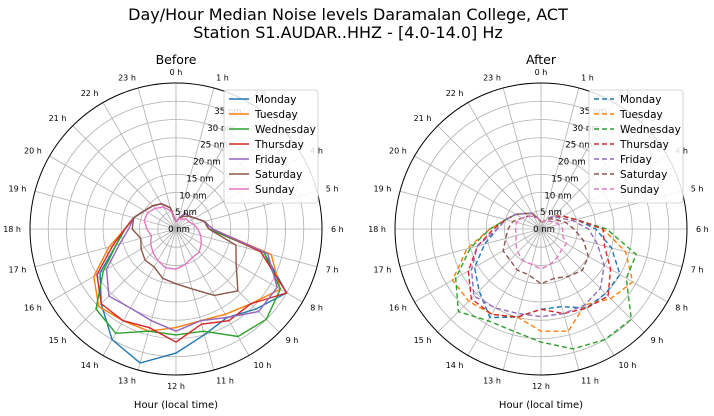  I want to click on angular-tick-label: 5 h, so click(332, 188).